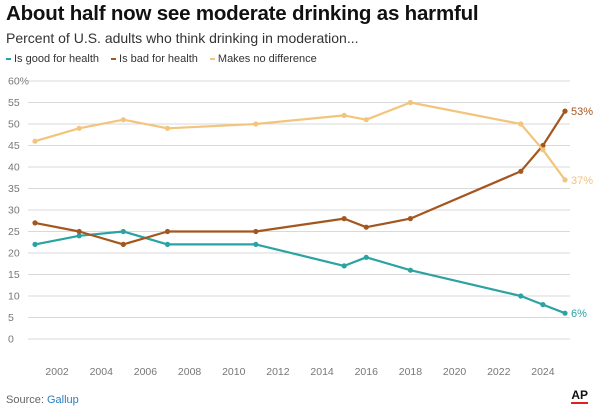 The height and width of the screenshot is (413, 600). What do you see at coordinates (579, 396) in the screenshot?
I see `ap-logo: AP` at bounding box center [579, 396].